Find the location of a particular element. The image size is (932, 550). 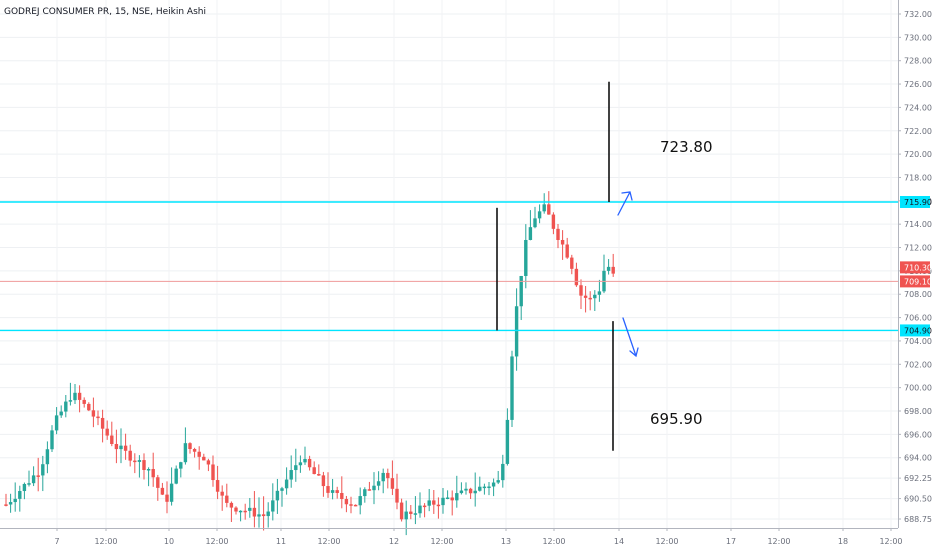

y-tick-label: 688.75 is located at coordinates (918, 519).